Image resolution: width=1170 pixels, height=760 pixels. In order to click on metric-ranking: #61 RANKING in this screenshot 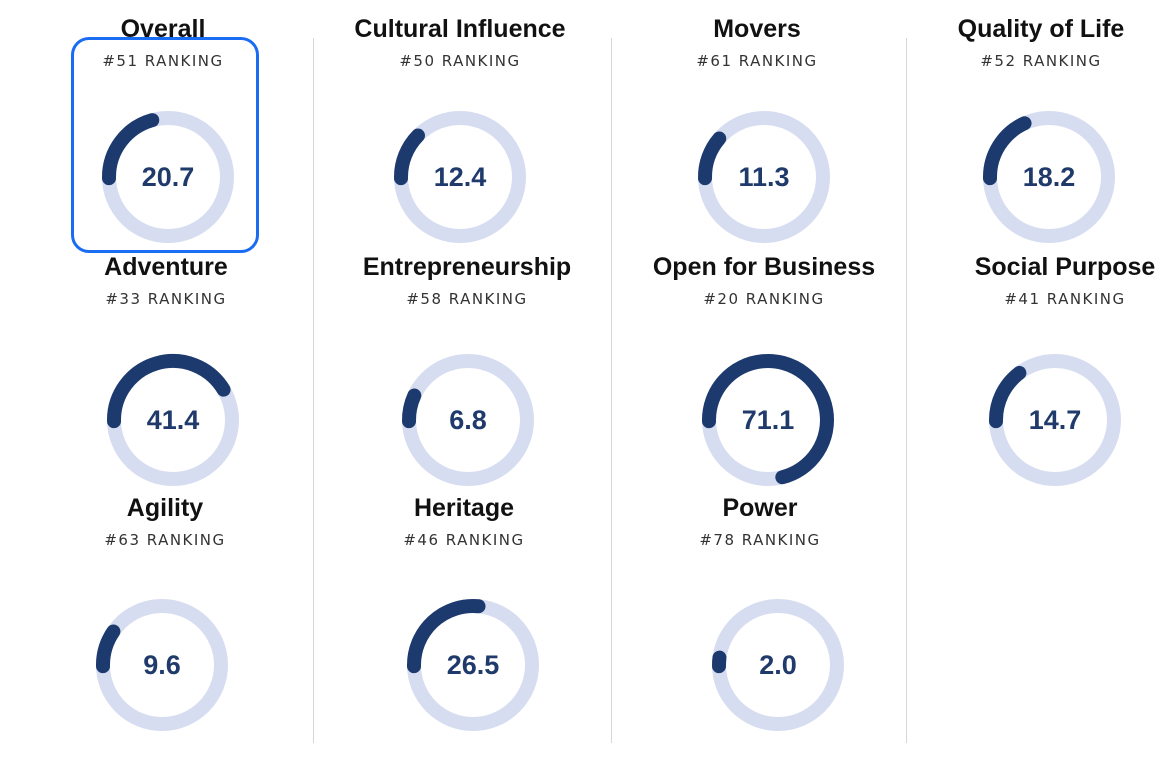, I will do `click(757, 61)`.